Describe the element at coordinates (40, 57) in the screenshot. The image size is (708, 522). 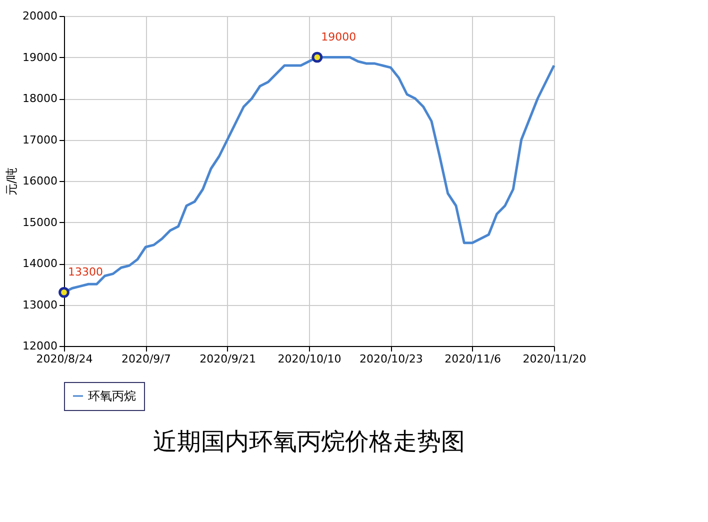
I see `y-tick-label: 19000` at that location.